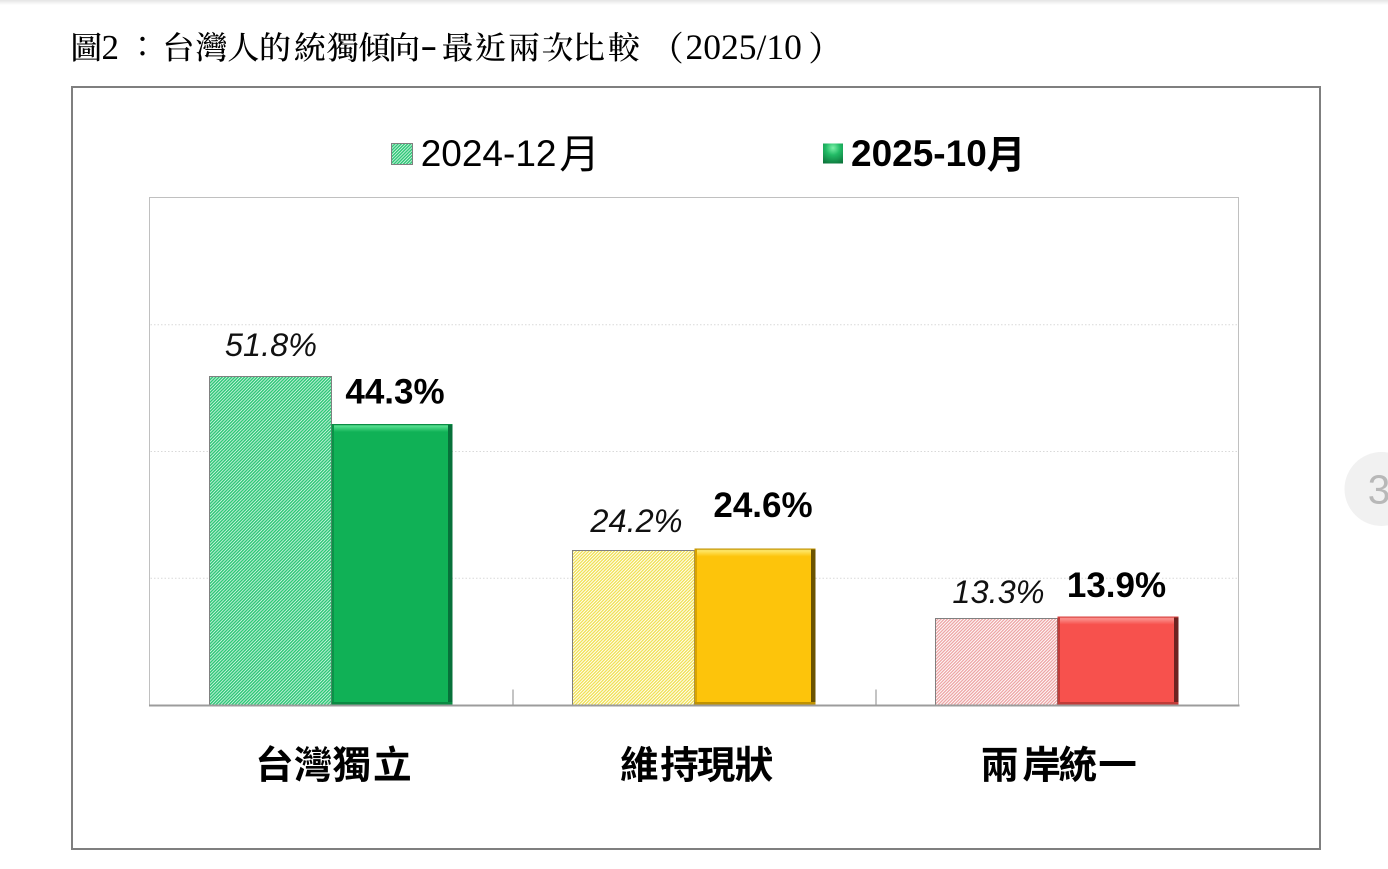 The height and width of the screenshot is (869, 1388). What do you see at coordinates (919, 153) in the screenshot?
I see `svg-text: 2025-10` at bounding box center [919, 153].